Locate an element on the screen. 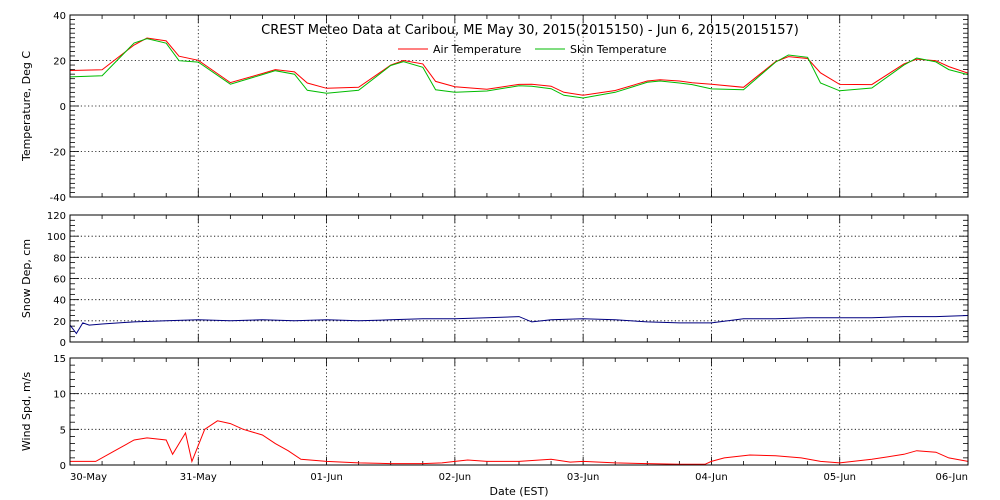 The width and height of the screenshot is (1000, 500). legend-label-1: Air Temperature is located at coordinates (477, 49).